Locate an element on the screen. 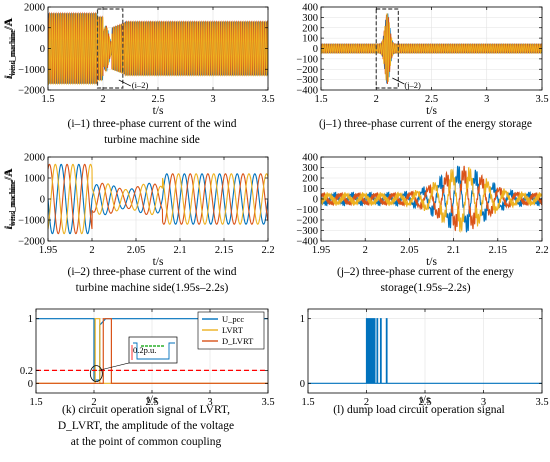 This screenshot has width=550, height=462. caption-line: turbine machine side(1.95s–2.2s) is located at coordinates (152, 288).